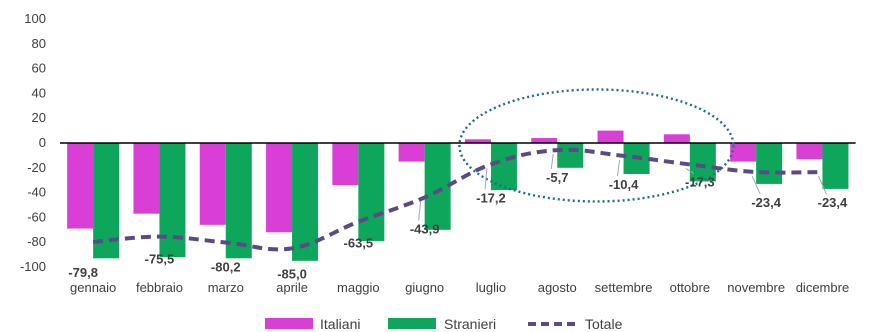 The image size is (870, 332). What do you see at coordinates (289, 323) in the screenshot?
I see `legend-swatch-italiani` at bounding box center [289, 323].